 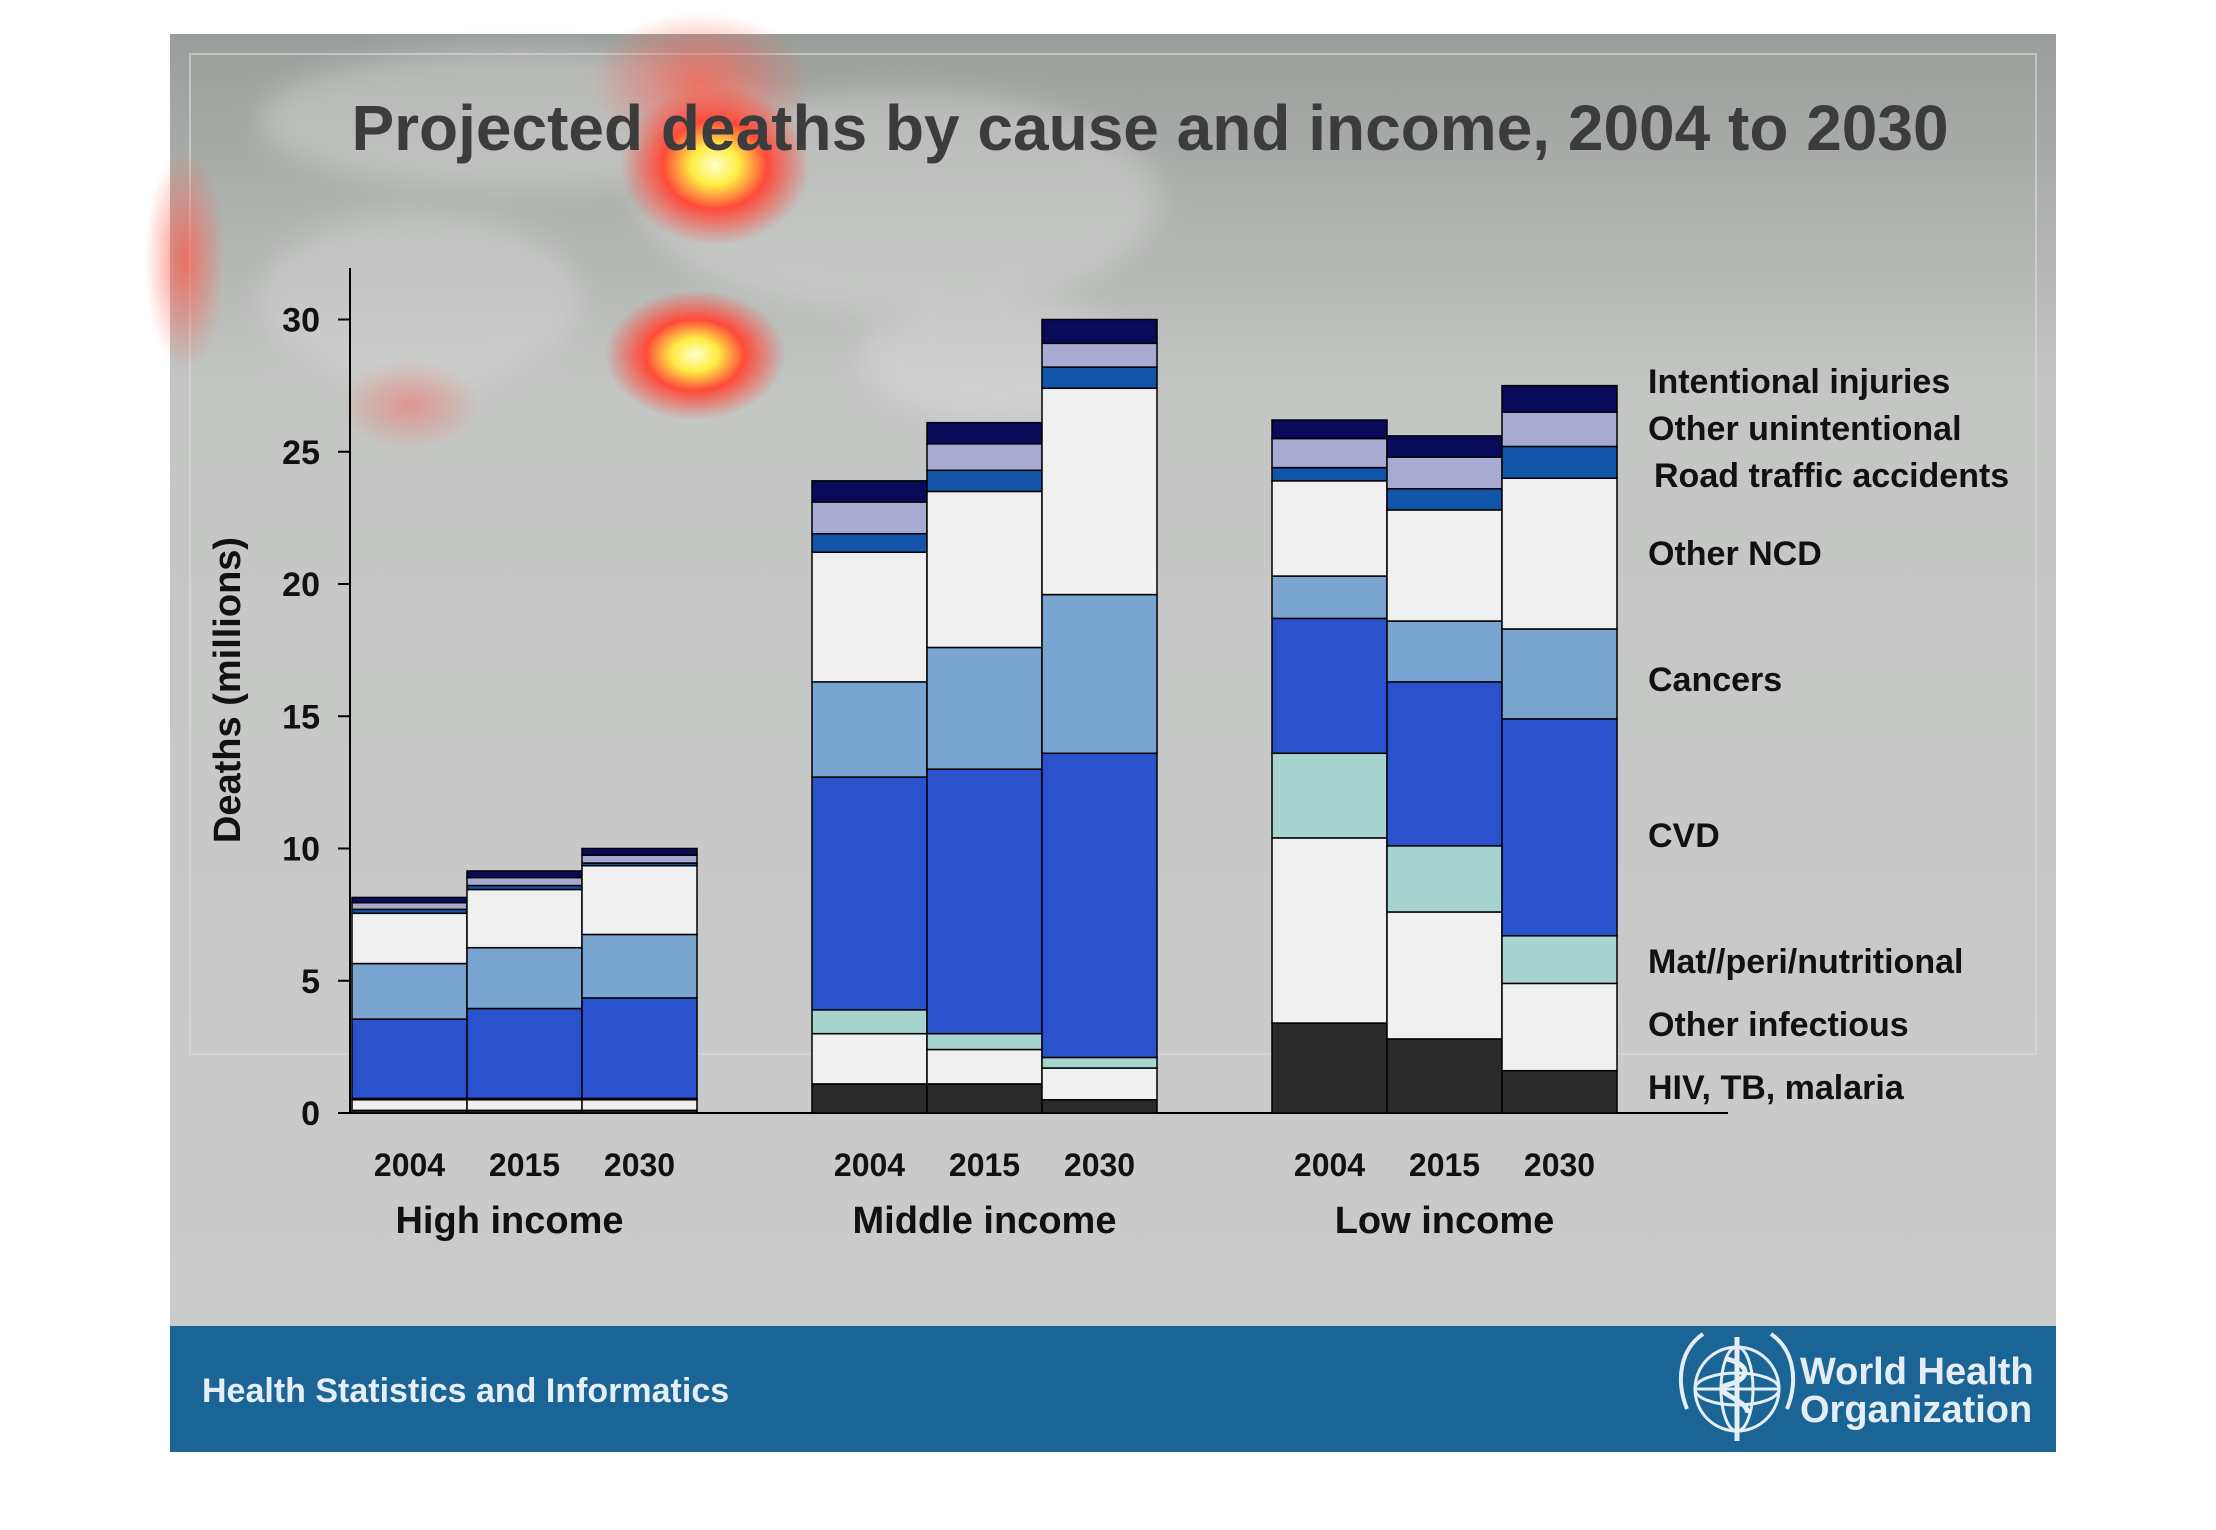 What do you see at coordinates (301, 321) in the screenshot?
I see `y-tick-label: 30` at bounding box center [301, 321].